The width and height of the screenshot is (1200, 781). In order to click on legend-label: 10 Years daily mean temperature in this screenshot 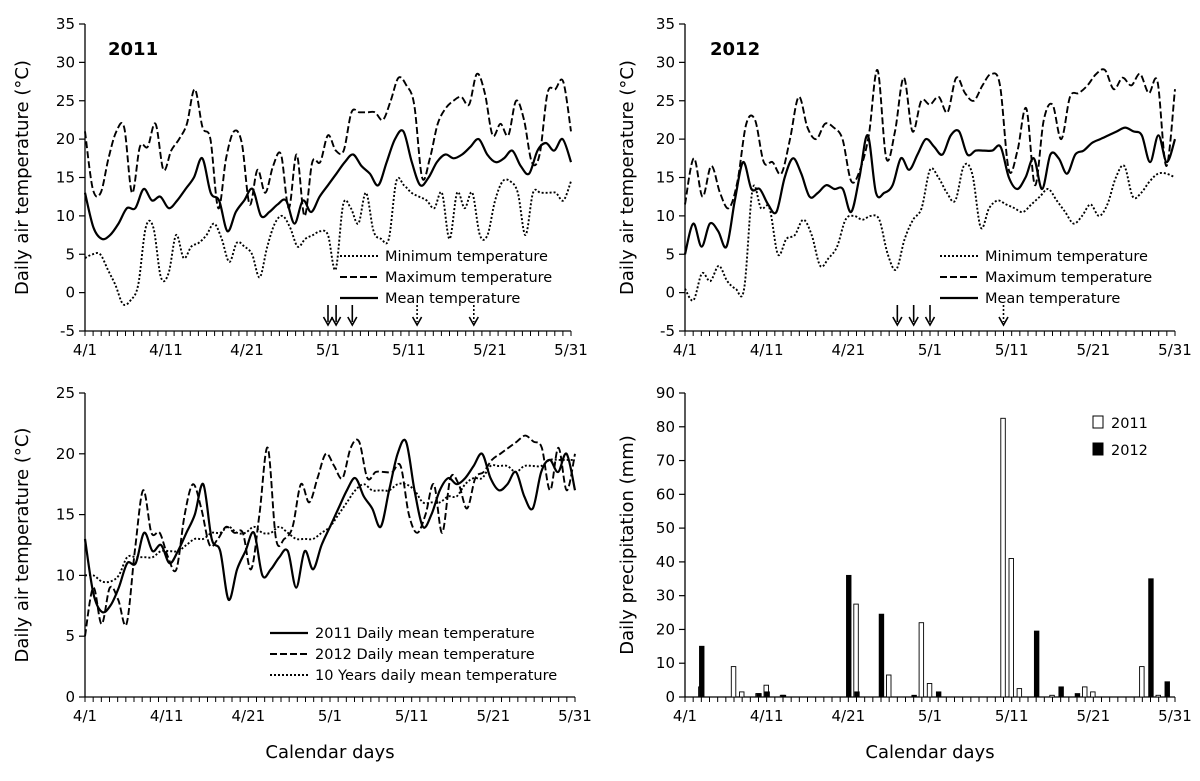, I will do `click(436, 676)`.